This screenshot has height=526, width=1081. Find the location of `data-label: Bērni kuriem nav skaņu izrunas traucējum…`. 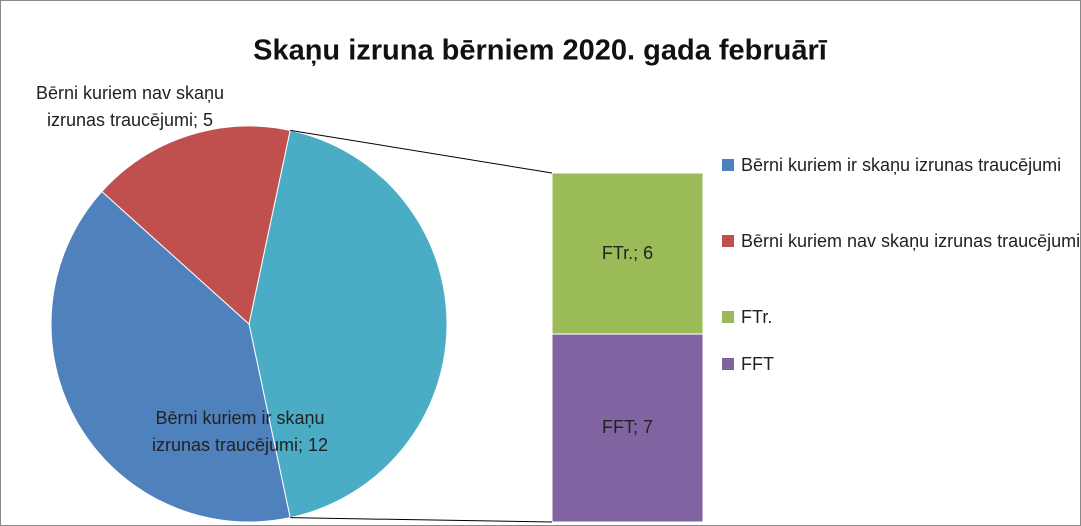

data-label: Bērni kuriem nav skaņu izrunas traucējum… is located at coordinates (130, 106).